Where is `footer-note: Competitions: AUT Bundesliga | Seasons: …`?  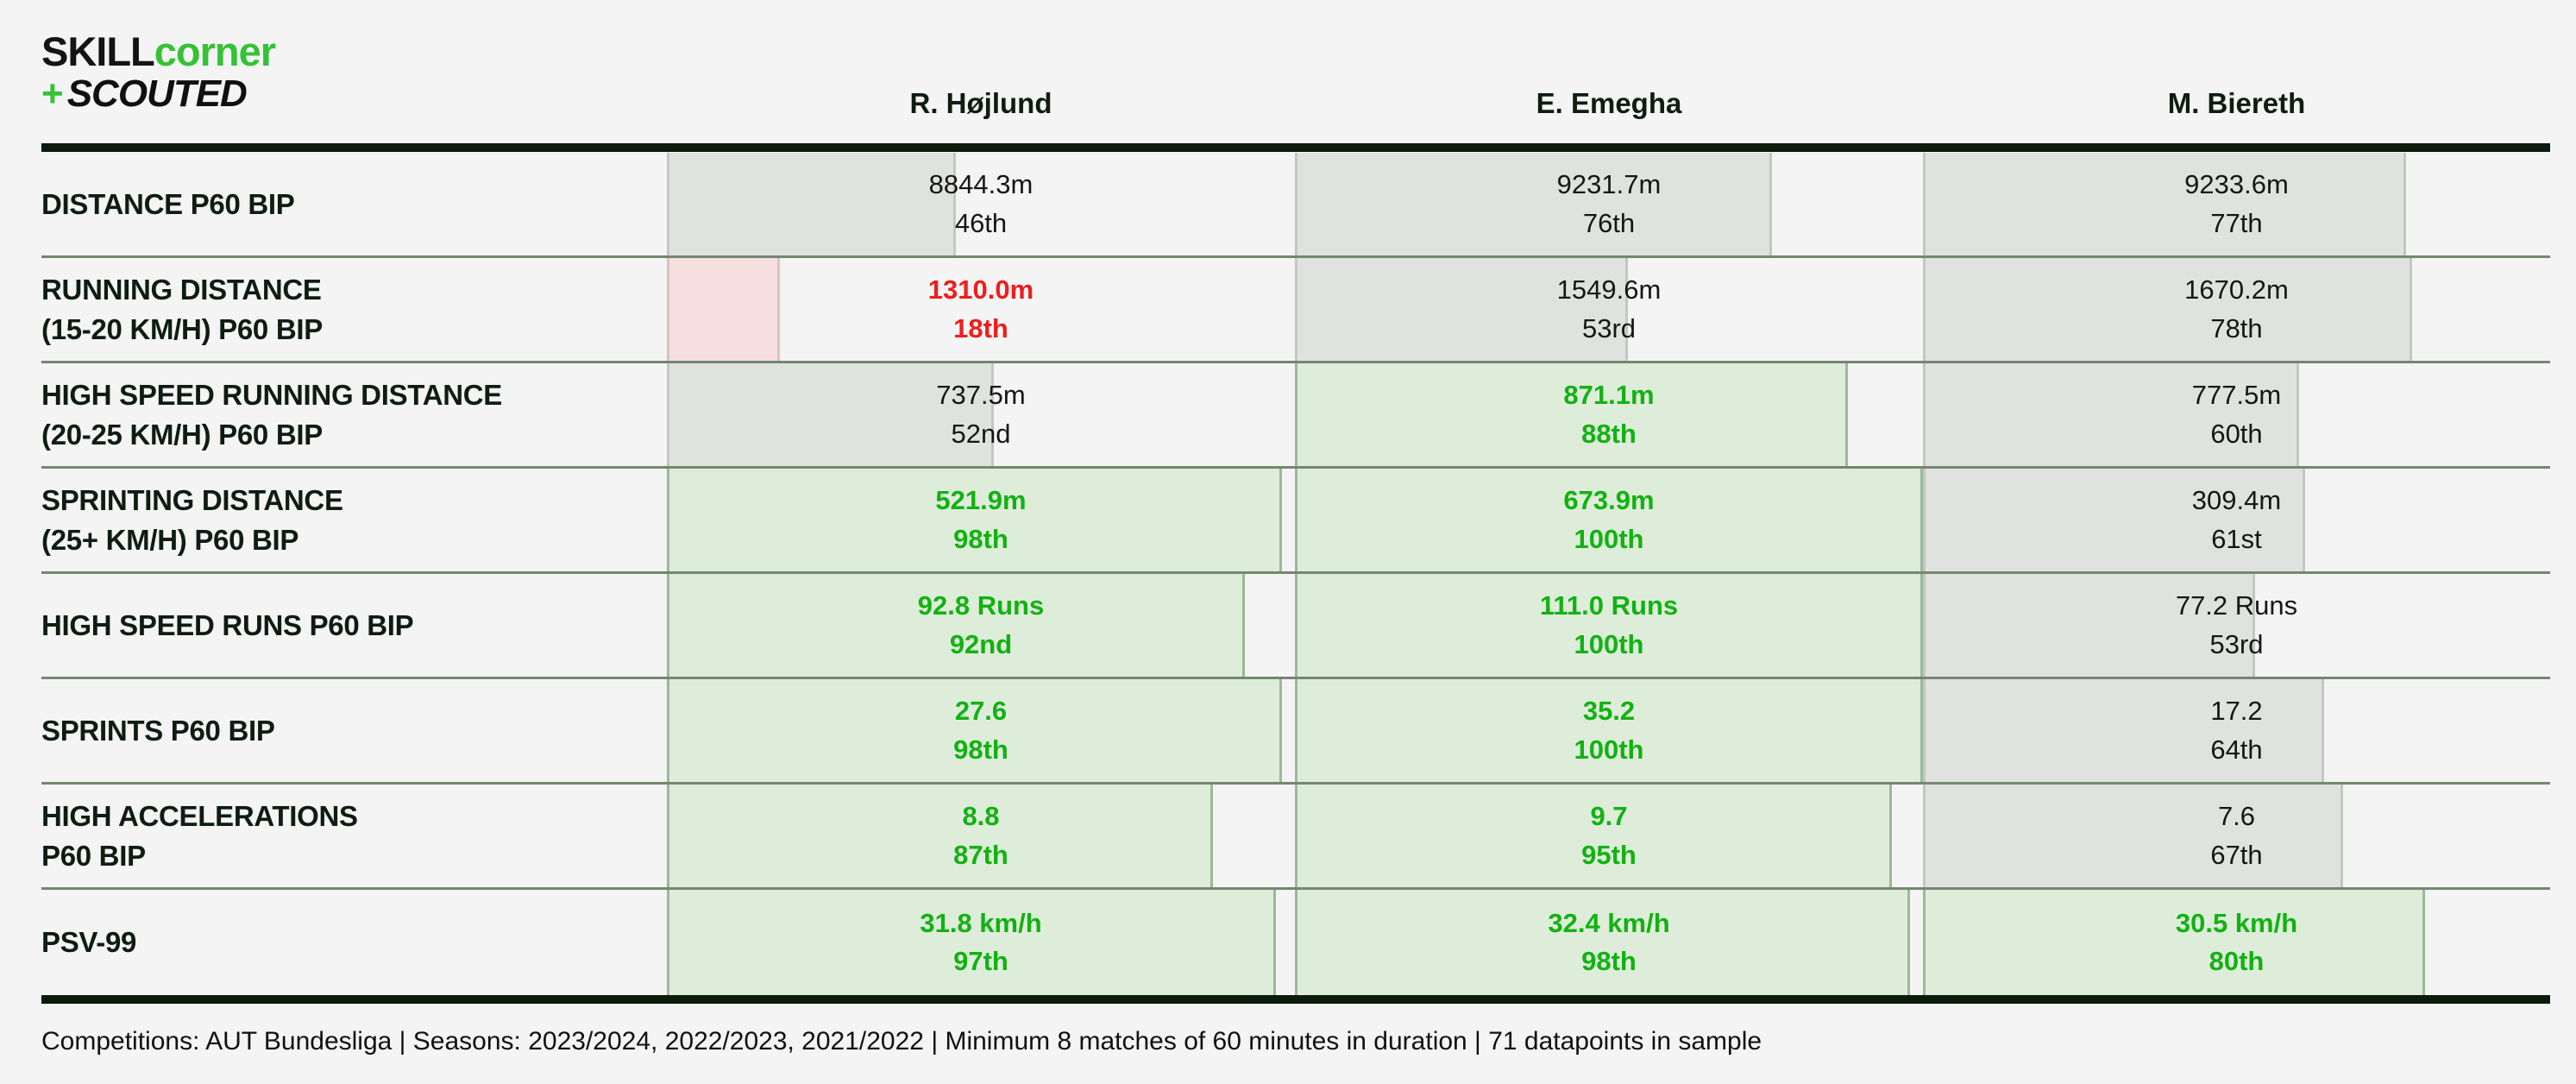
footer-note: Competitions: AUT Bundesliga | Seasons: … is located at coordinates (901, 1041).